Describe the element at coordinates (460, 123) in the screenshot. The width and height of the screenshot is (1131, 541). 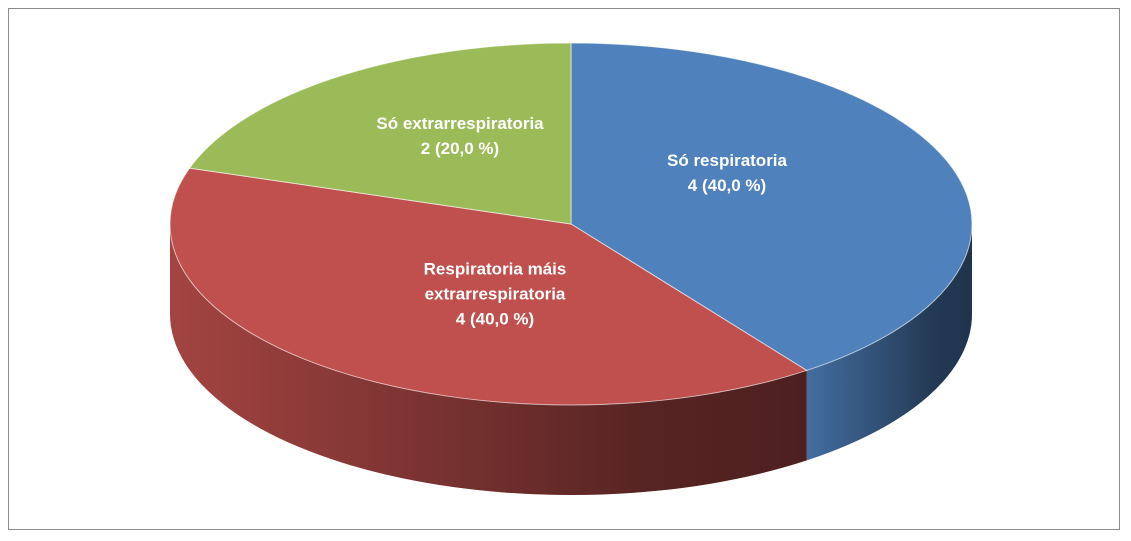
I see `category-label: Só extrarrespiratoria` at that location.